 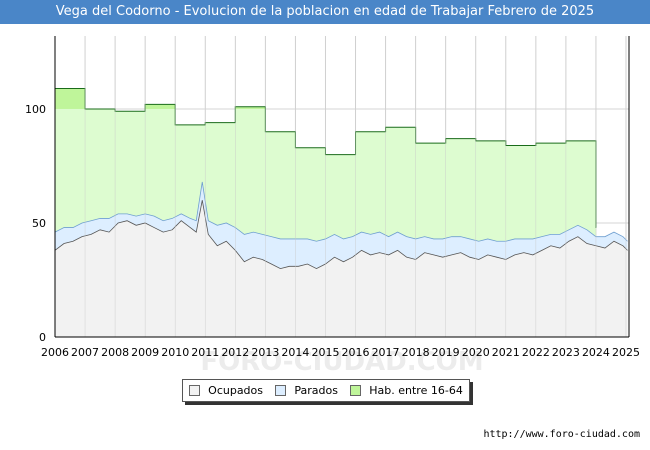 I want to click on watermark: FORO-CIUDAD.COM, so click(x=341, y=362).